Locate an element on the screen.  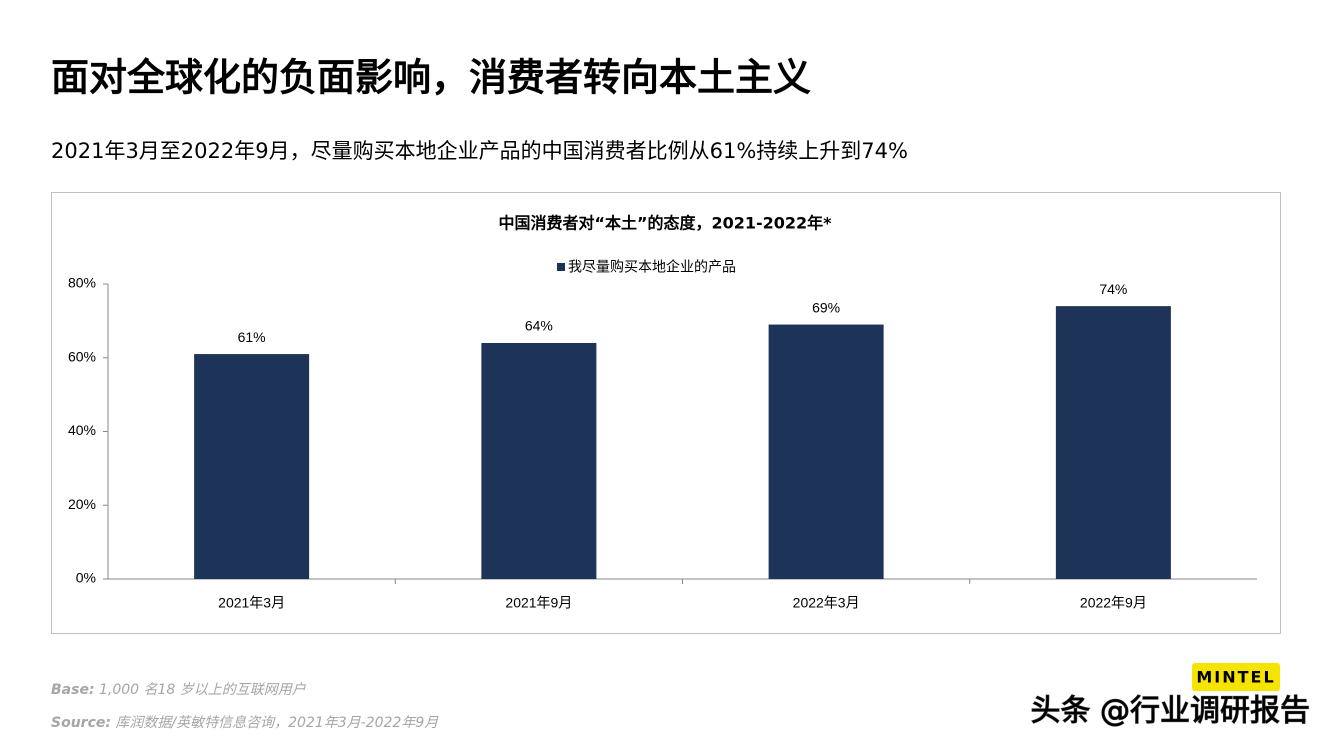
data-label: 64% is located at coordinates (539, 326).